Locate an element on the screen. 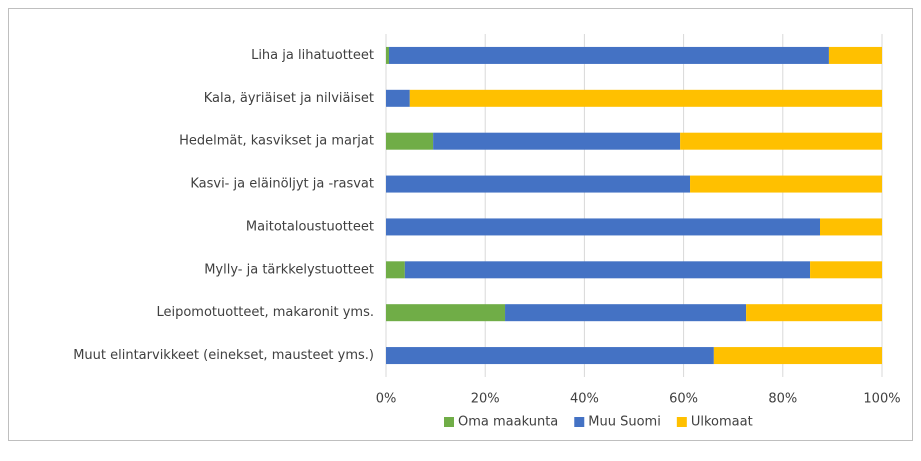  x-tick-label: 20% is located at coordinates (485, 399).